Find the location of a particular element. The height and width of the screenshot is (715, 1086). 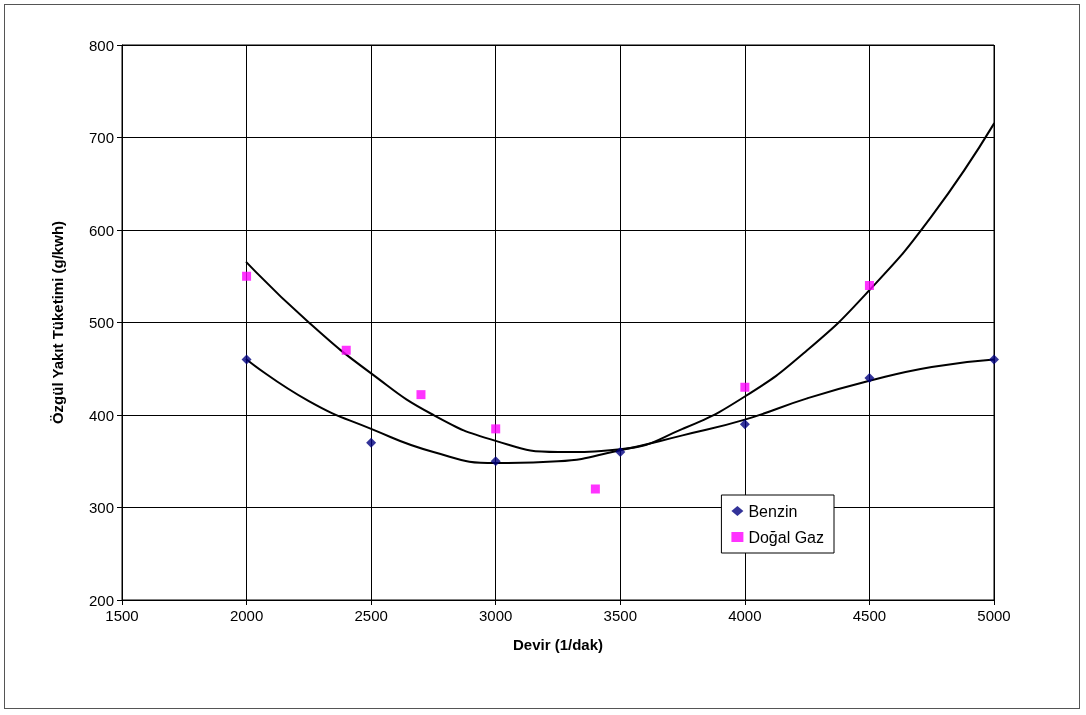

x-tick-label: 3000 is located at coordinates (496, 615).